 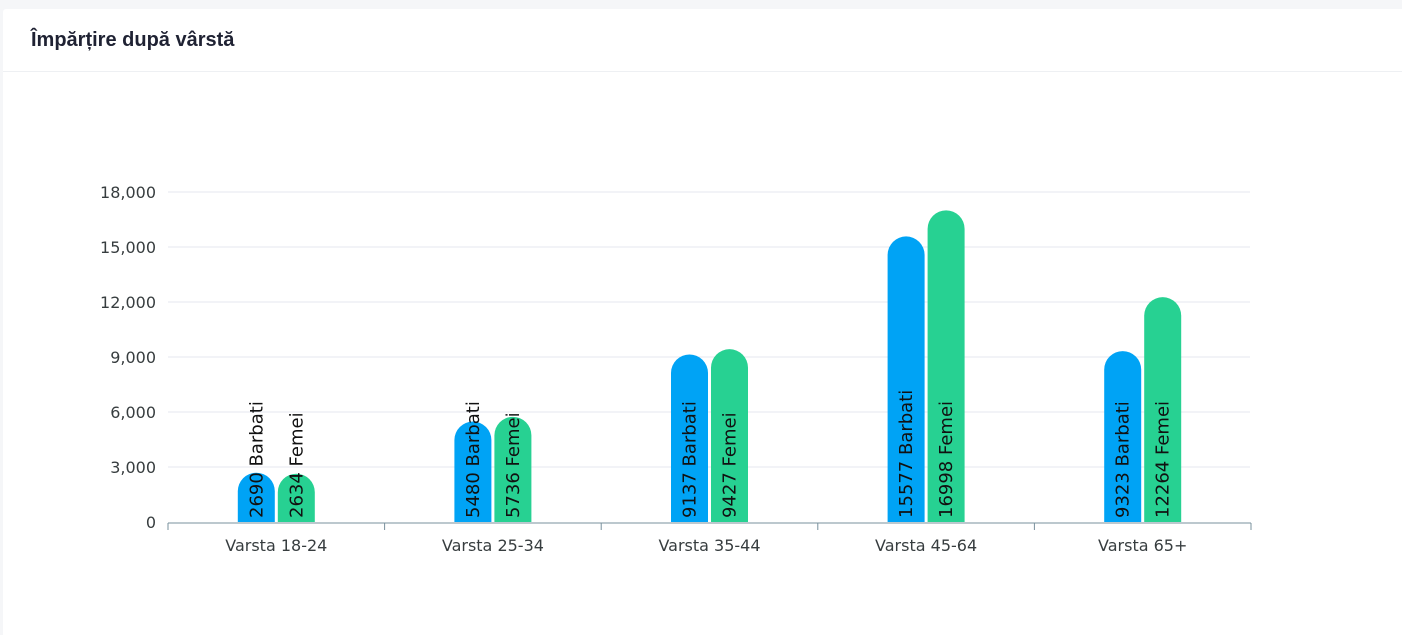 What do you see at coordinates (946, 459) in the screenshot?
I see `bar-data-label: 16998 Femei` at bounding box center [946, 459].